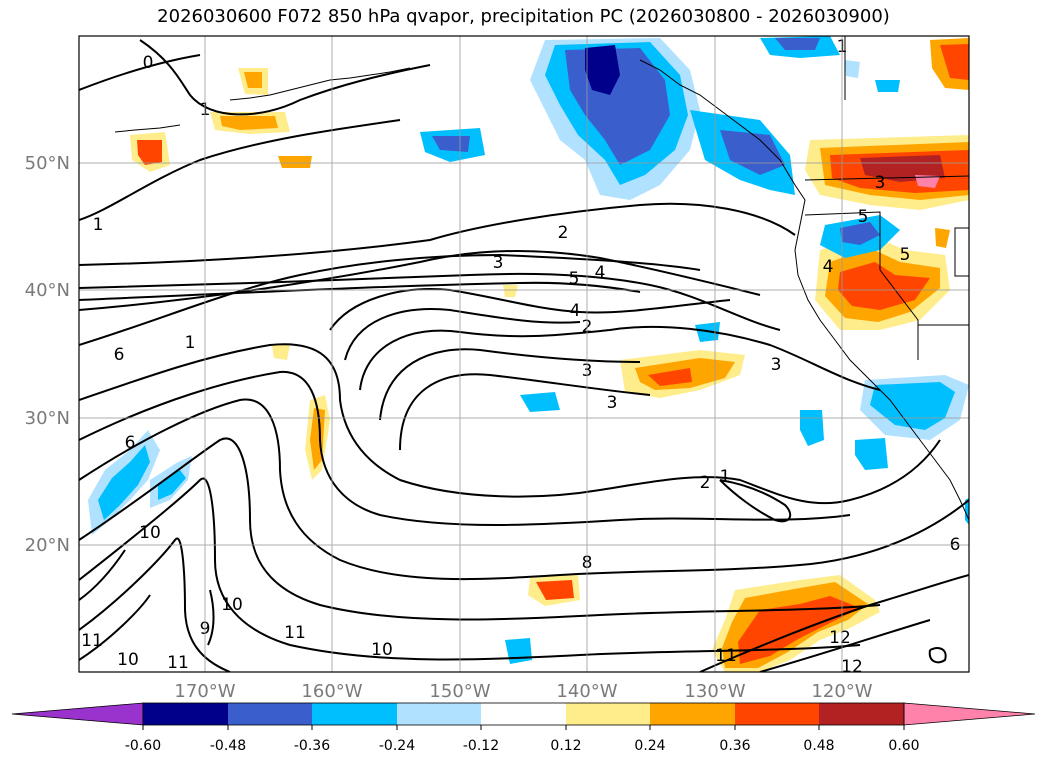  Describe the element at coordinates (148, 63) in the screenshot. I see `contour-label: 0` at that location.